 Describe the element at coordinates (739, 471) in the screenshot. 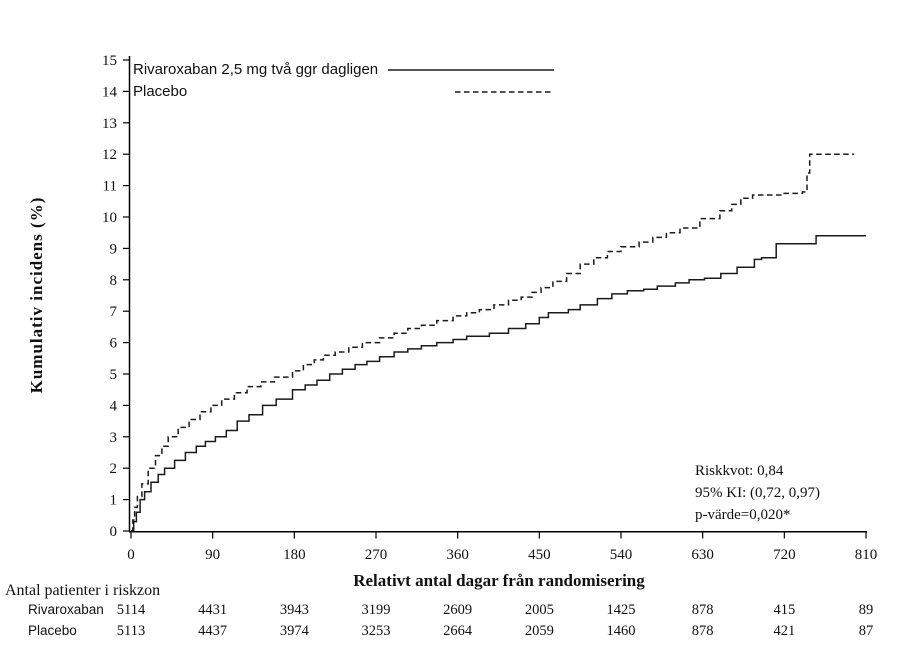

I see `hazard-ratio-text: Riskkvot: 0,84` at that location.